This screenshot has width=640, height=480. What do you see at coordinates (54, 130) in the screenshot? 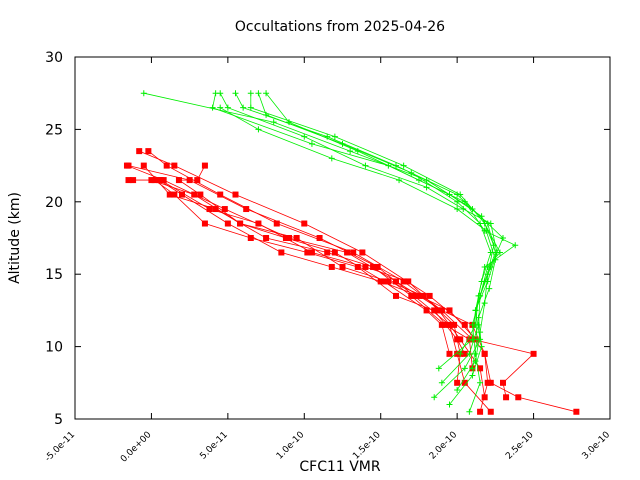
I see `y-tick-label: 25` at bounding box center [54, 130].